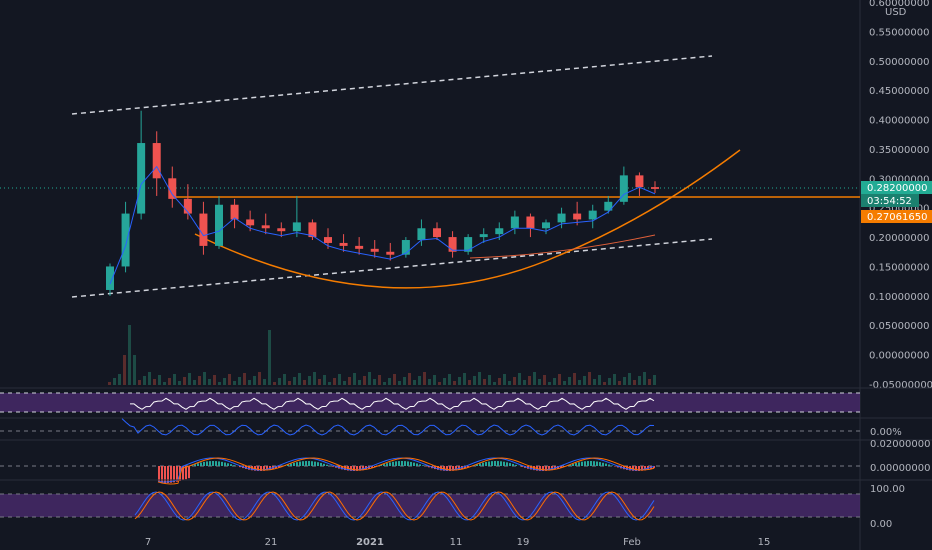 The image size is (932, 550). What do you see at coordinates (392, 268) in the screenshot?
I see `channel-lower-line` at bounding box center [392, 268].